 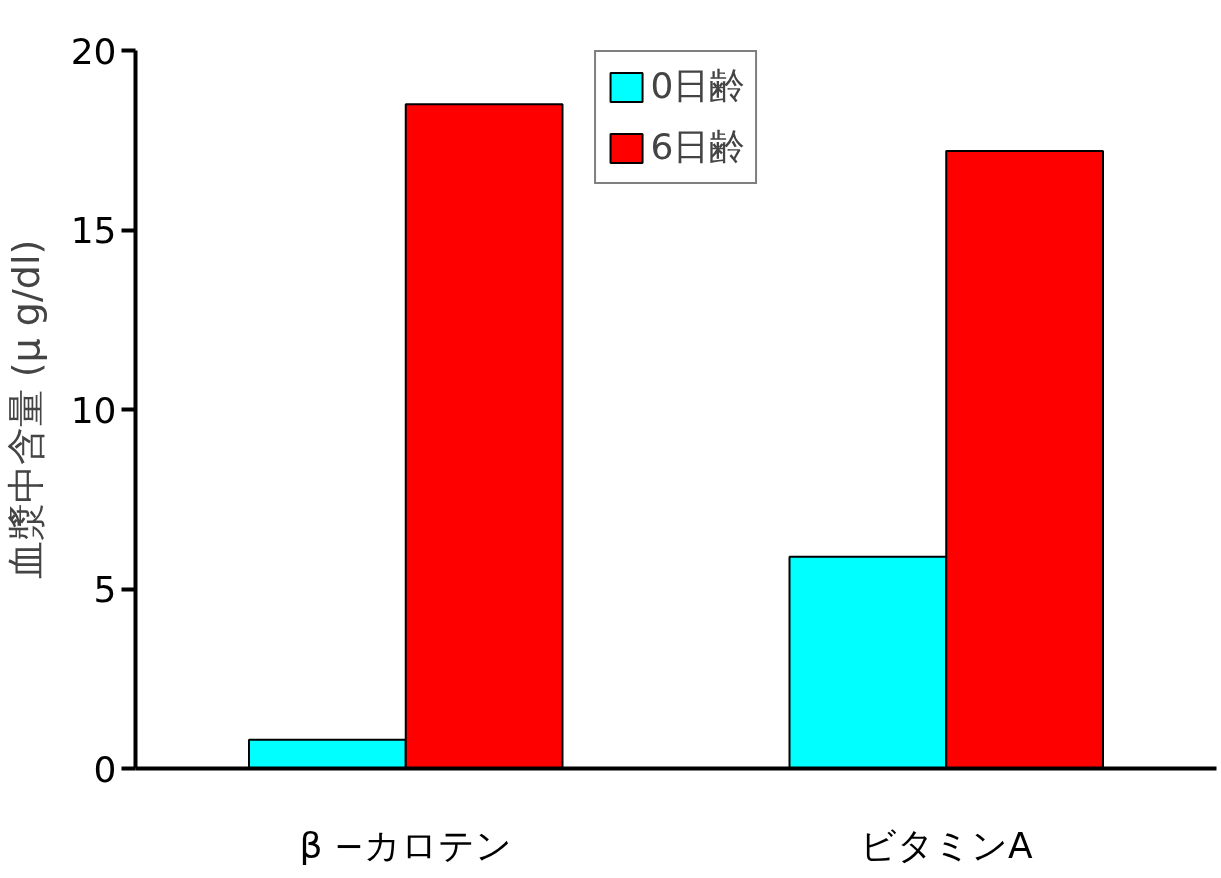 I want to click on y-tick-label: 5, so click(x=105, y=589).